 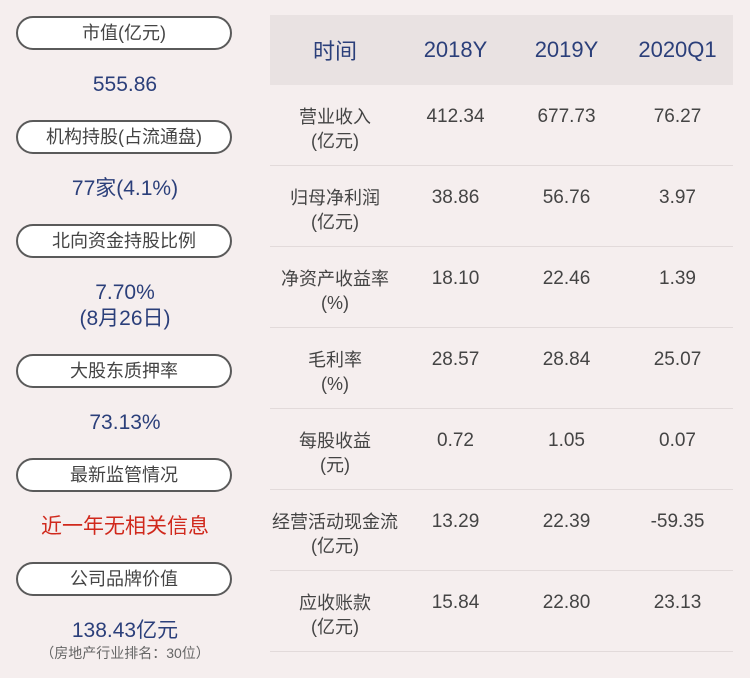 What do you see at coordinates (566, 521) in the screenshot?
I see `cell-value: 22.39` at bounding box center [566, 521].